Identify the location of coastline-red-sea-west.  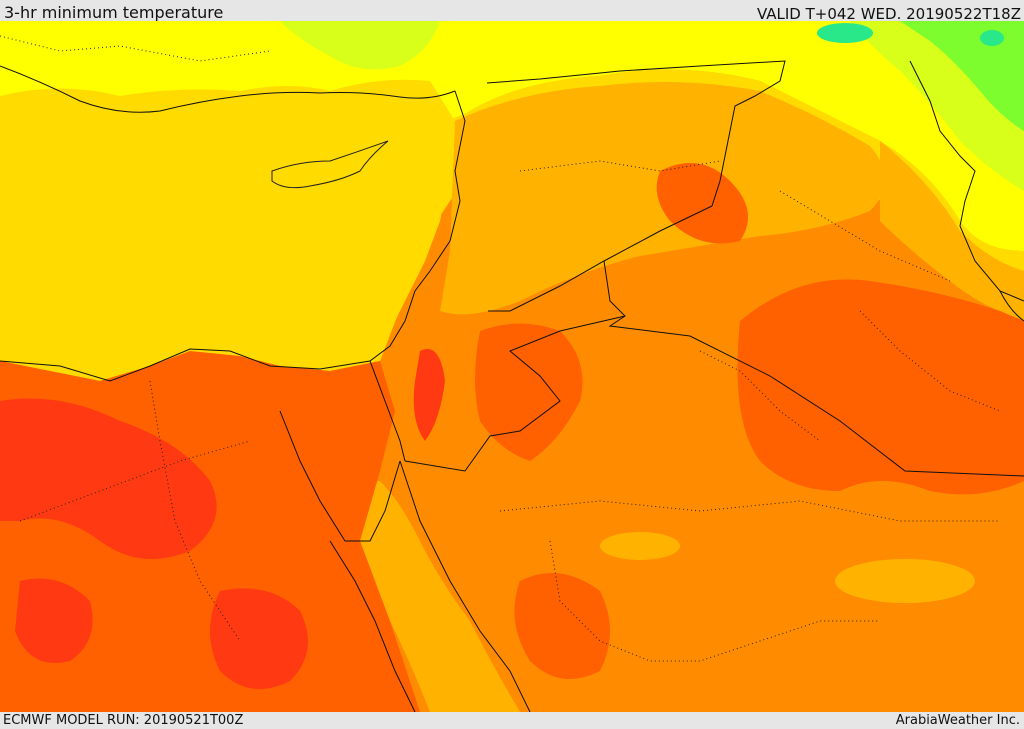
(372, 626).